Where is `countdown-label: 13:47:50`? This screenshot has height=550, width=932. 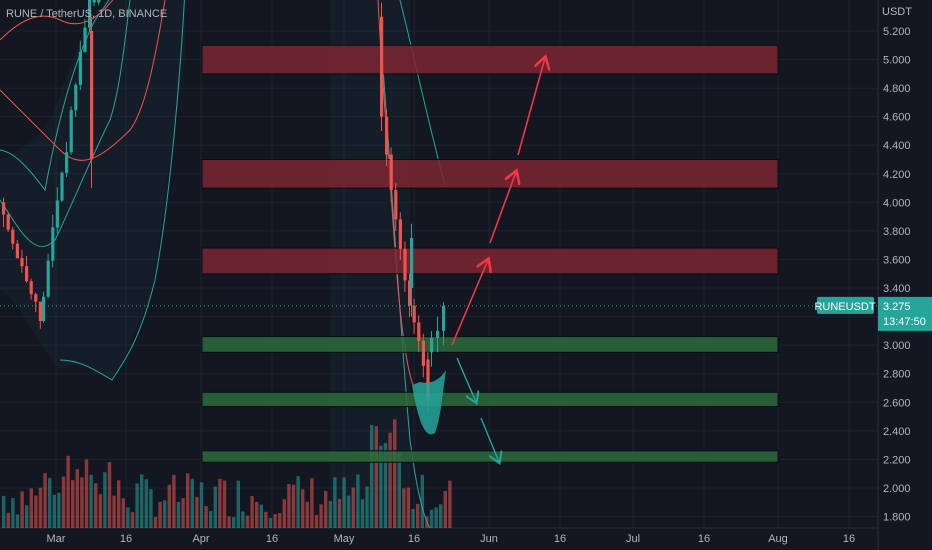 countdown-label: 13:47:50 is located at coordinates (904, 322).